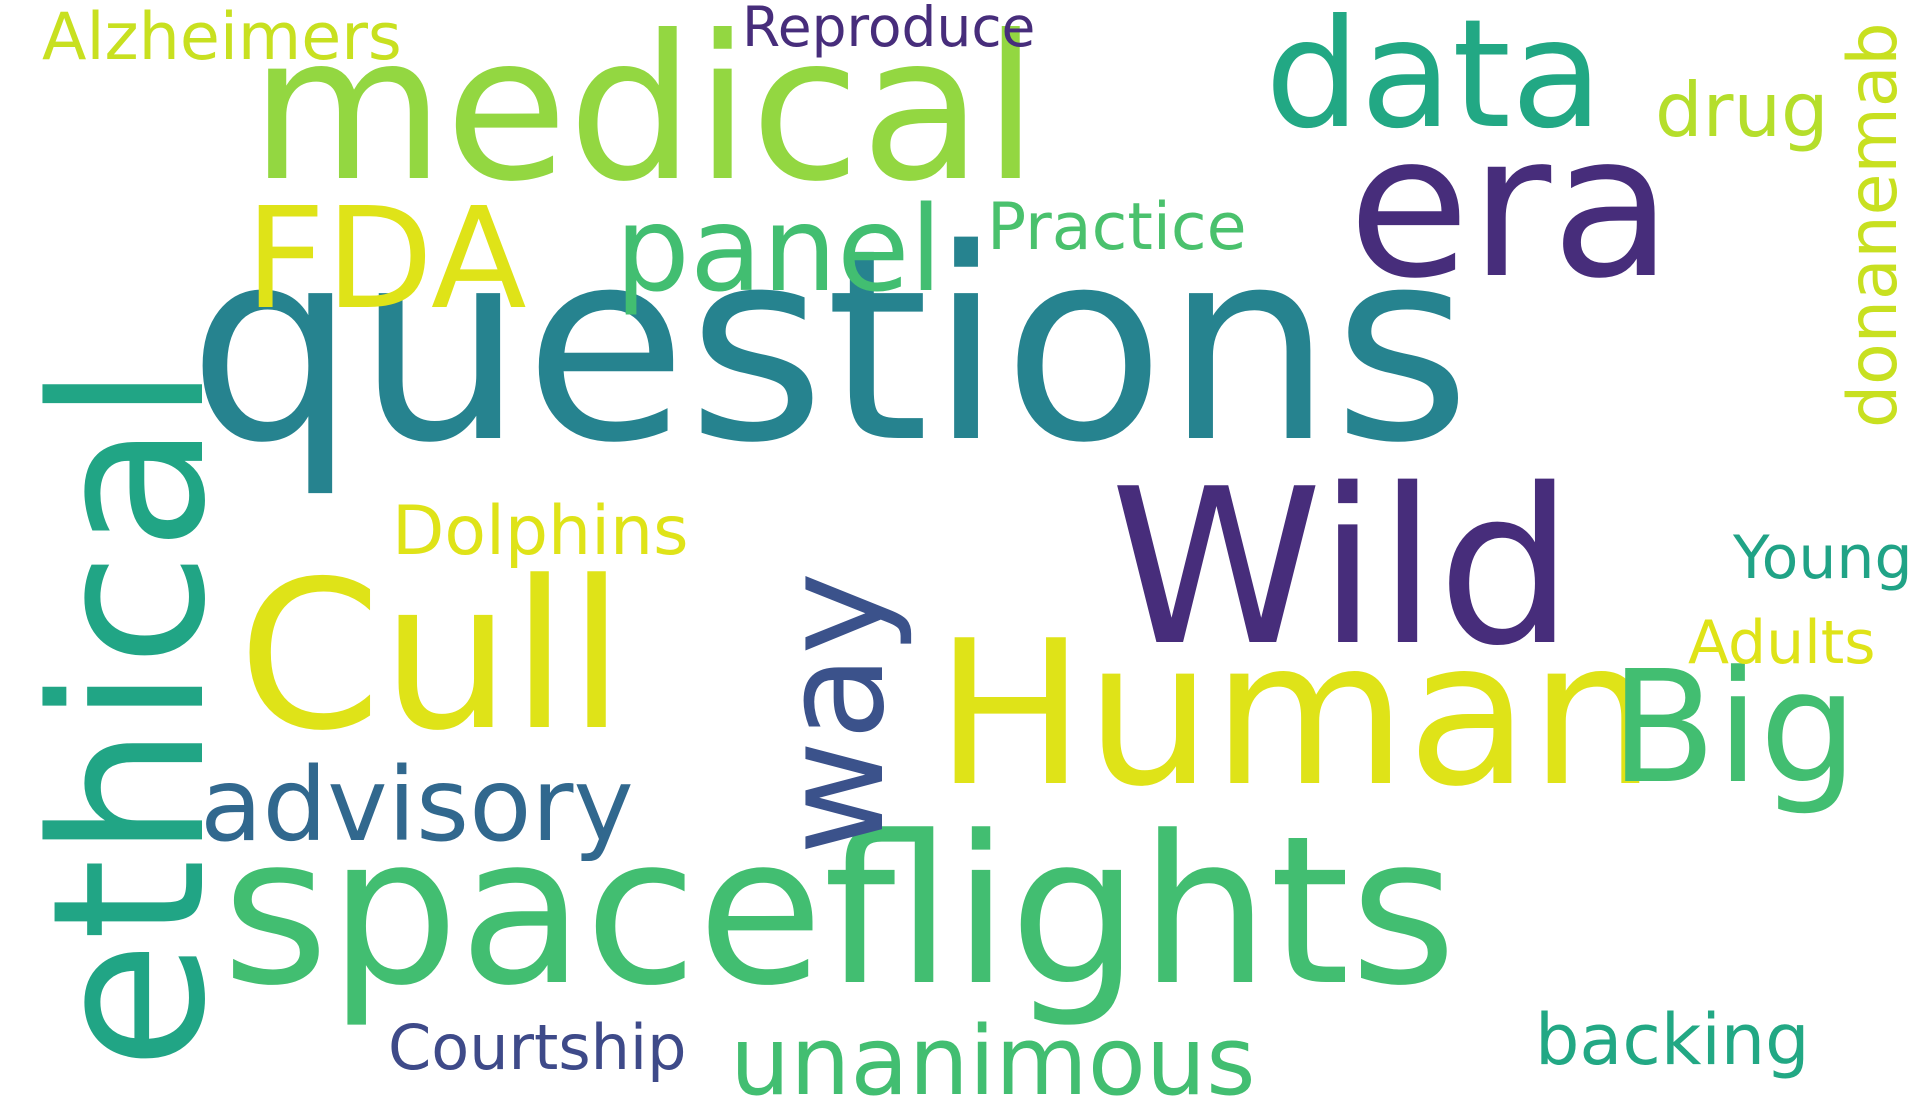 This screenshot has width=1920, height=1117. What do you see at coordinates (834, 713) in the screenshot?
I see `word-way: way` at bounding box center [834, 713].